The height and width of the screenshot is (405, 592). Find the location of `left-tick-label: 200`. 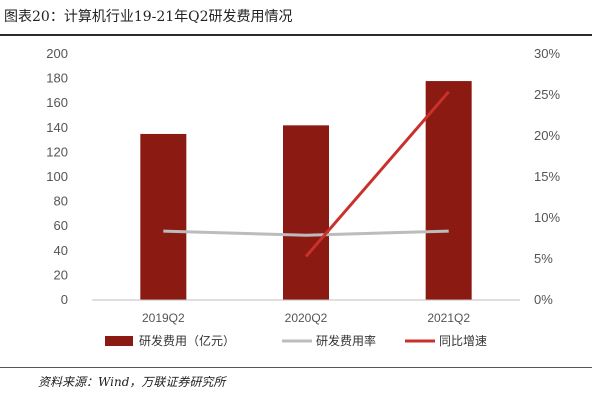

left-tick-label: 200 is located at coordinates (57, 53).